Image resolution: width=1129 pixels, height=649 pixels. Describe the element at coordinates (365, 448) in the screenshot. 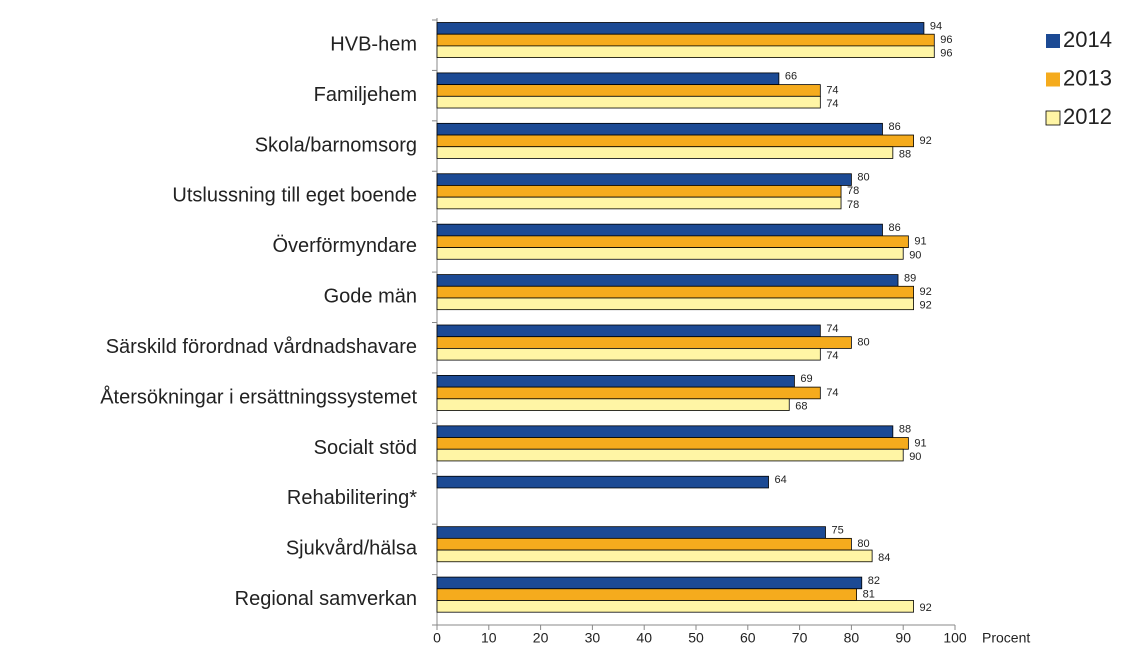

I see `category-label: Socialt stöd` at that location.